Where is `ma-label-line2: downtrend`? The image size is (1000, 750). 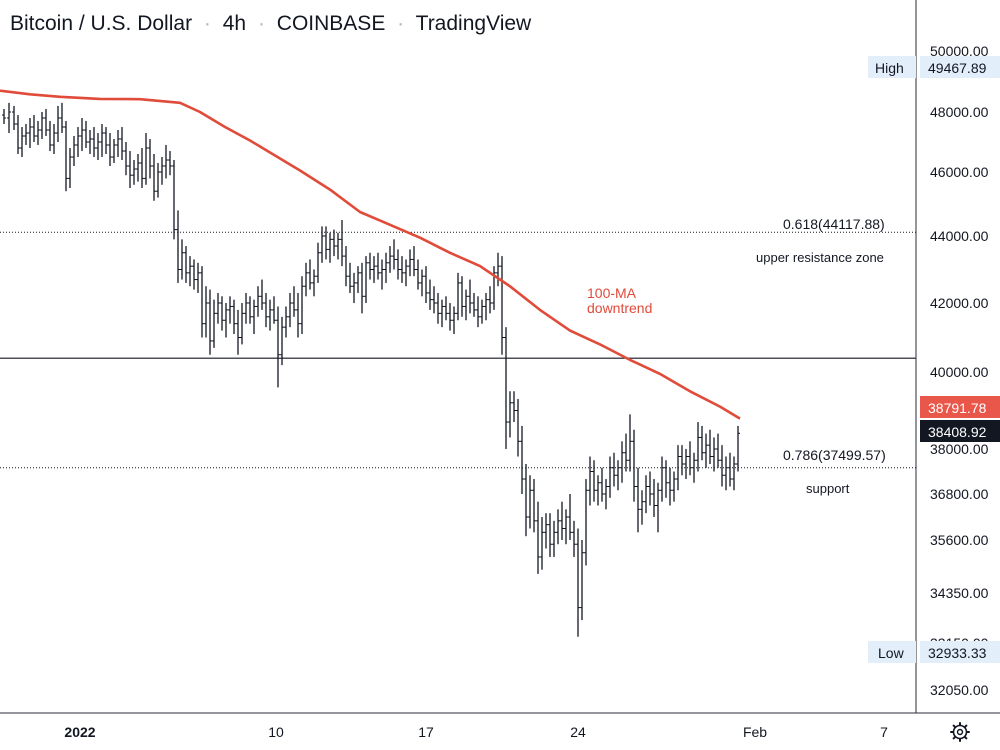
ma-label-line2: downtrend is located at coordinates (619, 308).